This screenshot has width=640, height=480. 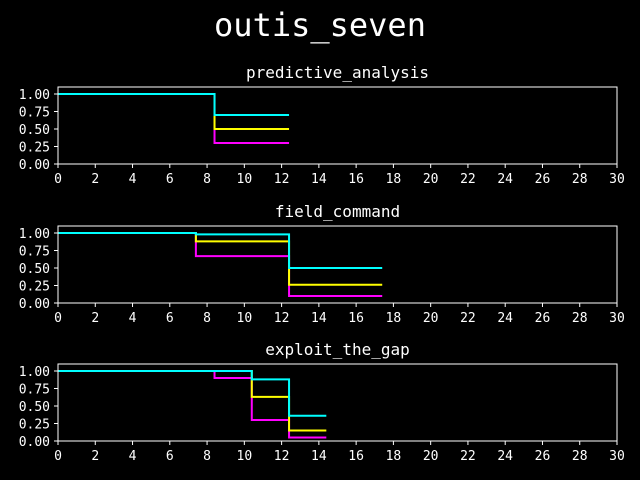 What do you see at coordinates (337, 349) in the screenshot?
I see `panel-title: exploit_the_gap` at bounding box center [337, 349].